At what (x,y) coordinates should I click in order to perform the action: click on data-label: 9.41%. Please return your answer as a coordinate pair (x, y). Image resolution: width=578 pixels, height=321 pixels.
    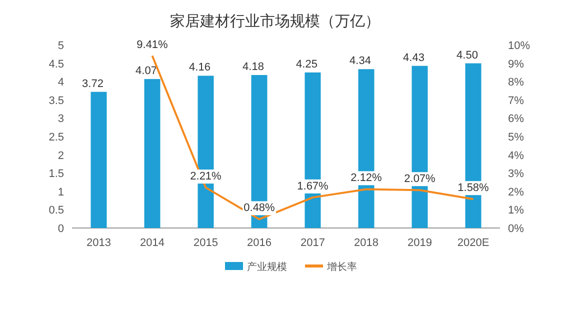
    Looking at the image, I should click on (152, 44).